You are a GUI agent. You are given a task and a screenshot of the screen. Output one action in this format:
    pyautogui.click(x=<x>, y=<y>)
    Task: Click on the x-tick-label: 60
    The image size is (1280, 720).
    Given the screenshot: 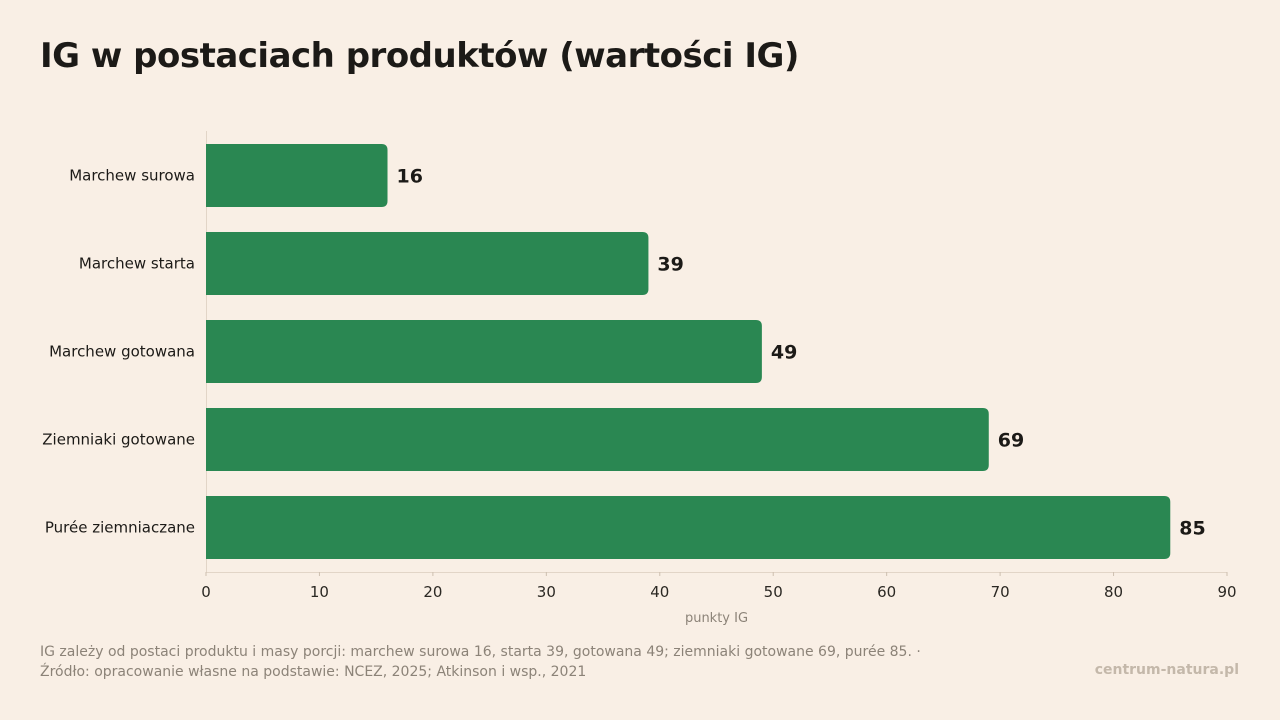 What is the action you would take?
    pyautogui.click(x=886, y=592)
    